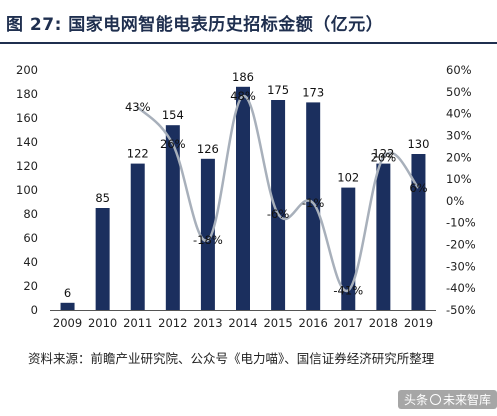 The height and width of the screenshot is (416, 497). Describe the element at coordinates (459, 179) in the screenshot. I see `right-tick-label: 10%` at that location.